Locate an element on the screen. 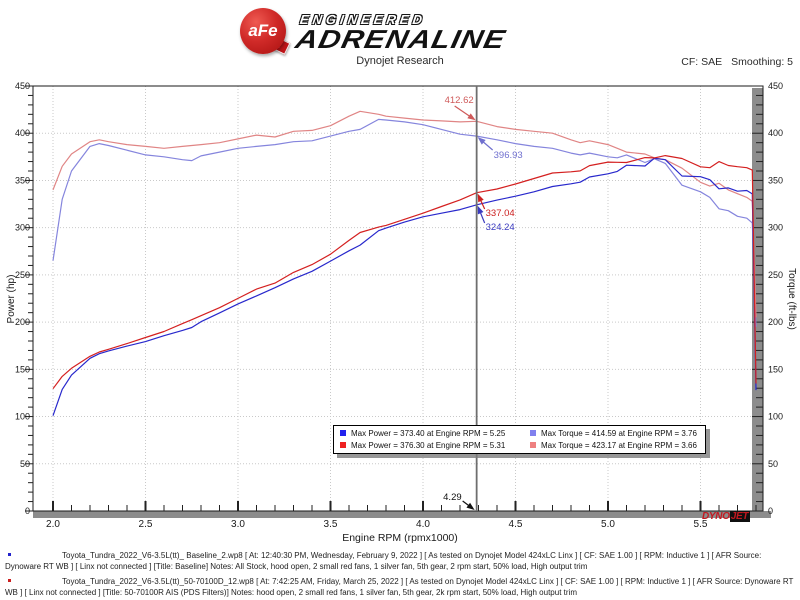 This screenshot has width=800, height=600. y-tick-label-right: 100 is located at coordinates (775, 417).